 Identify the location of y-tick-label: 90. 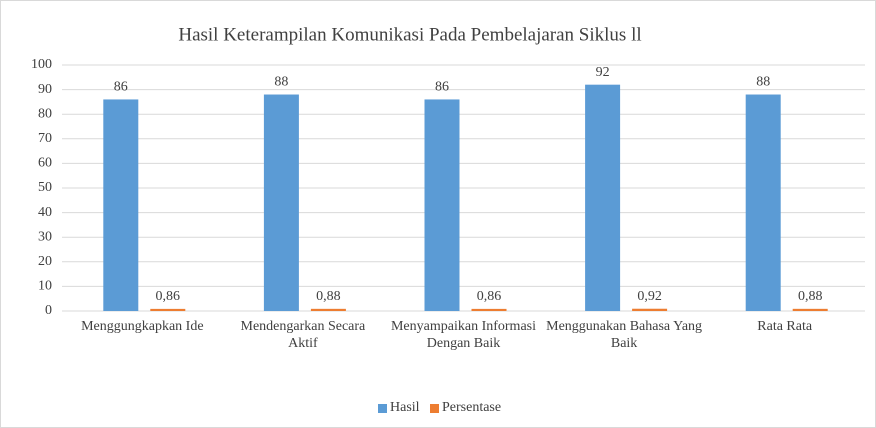
(45, 89).